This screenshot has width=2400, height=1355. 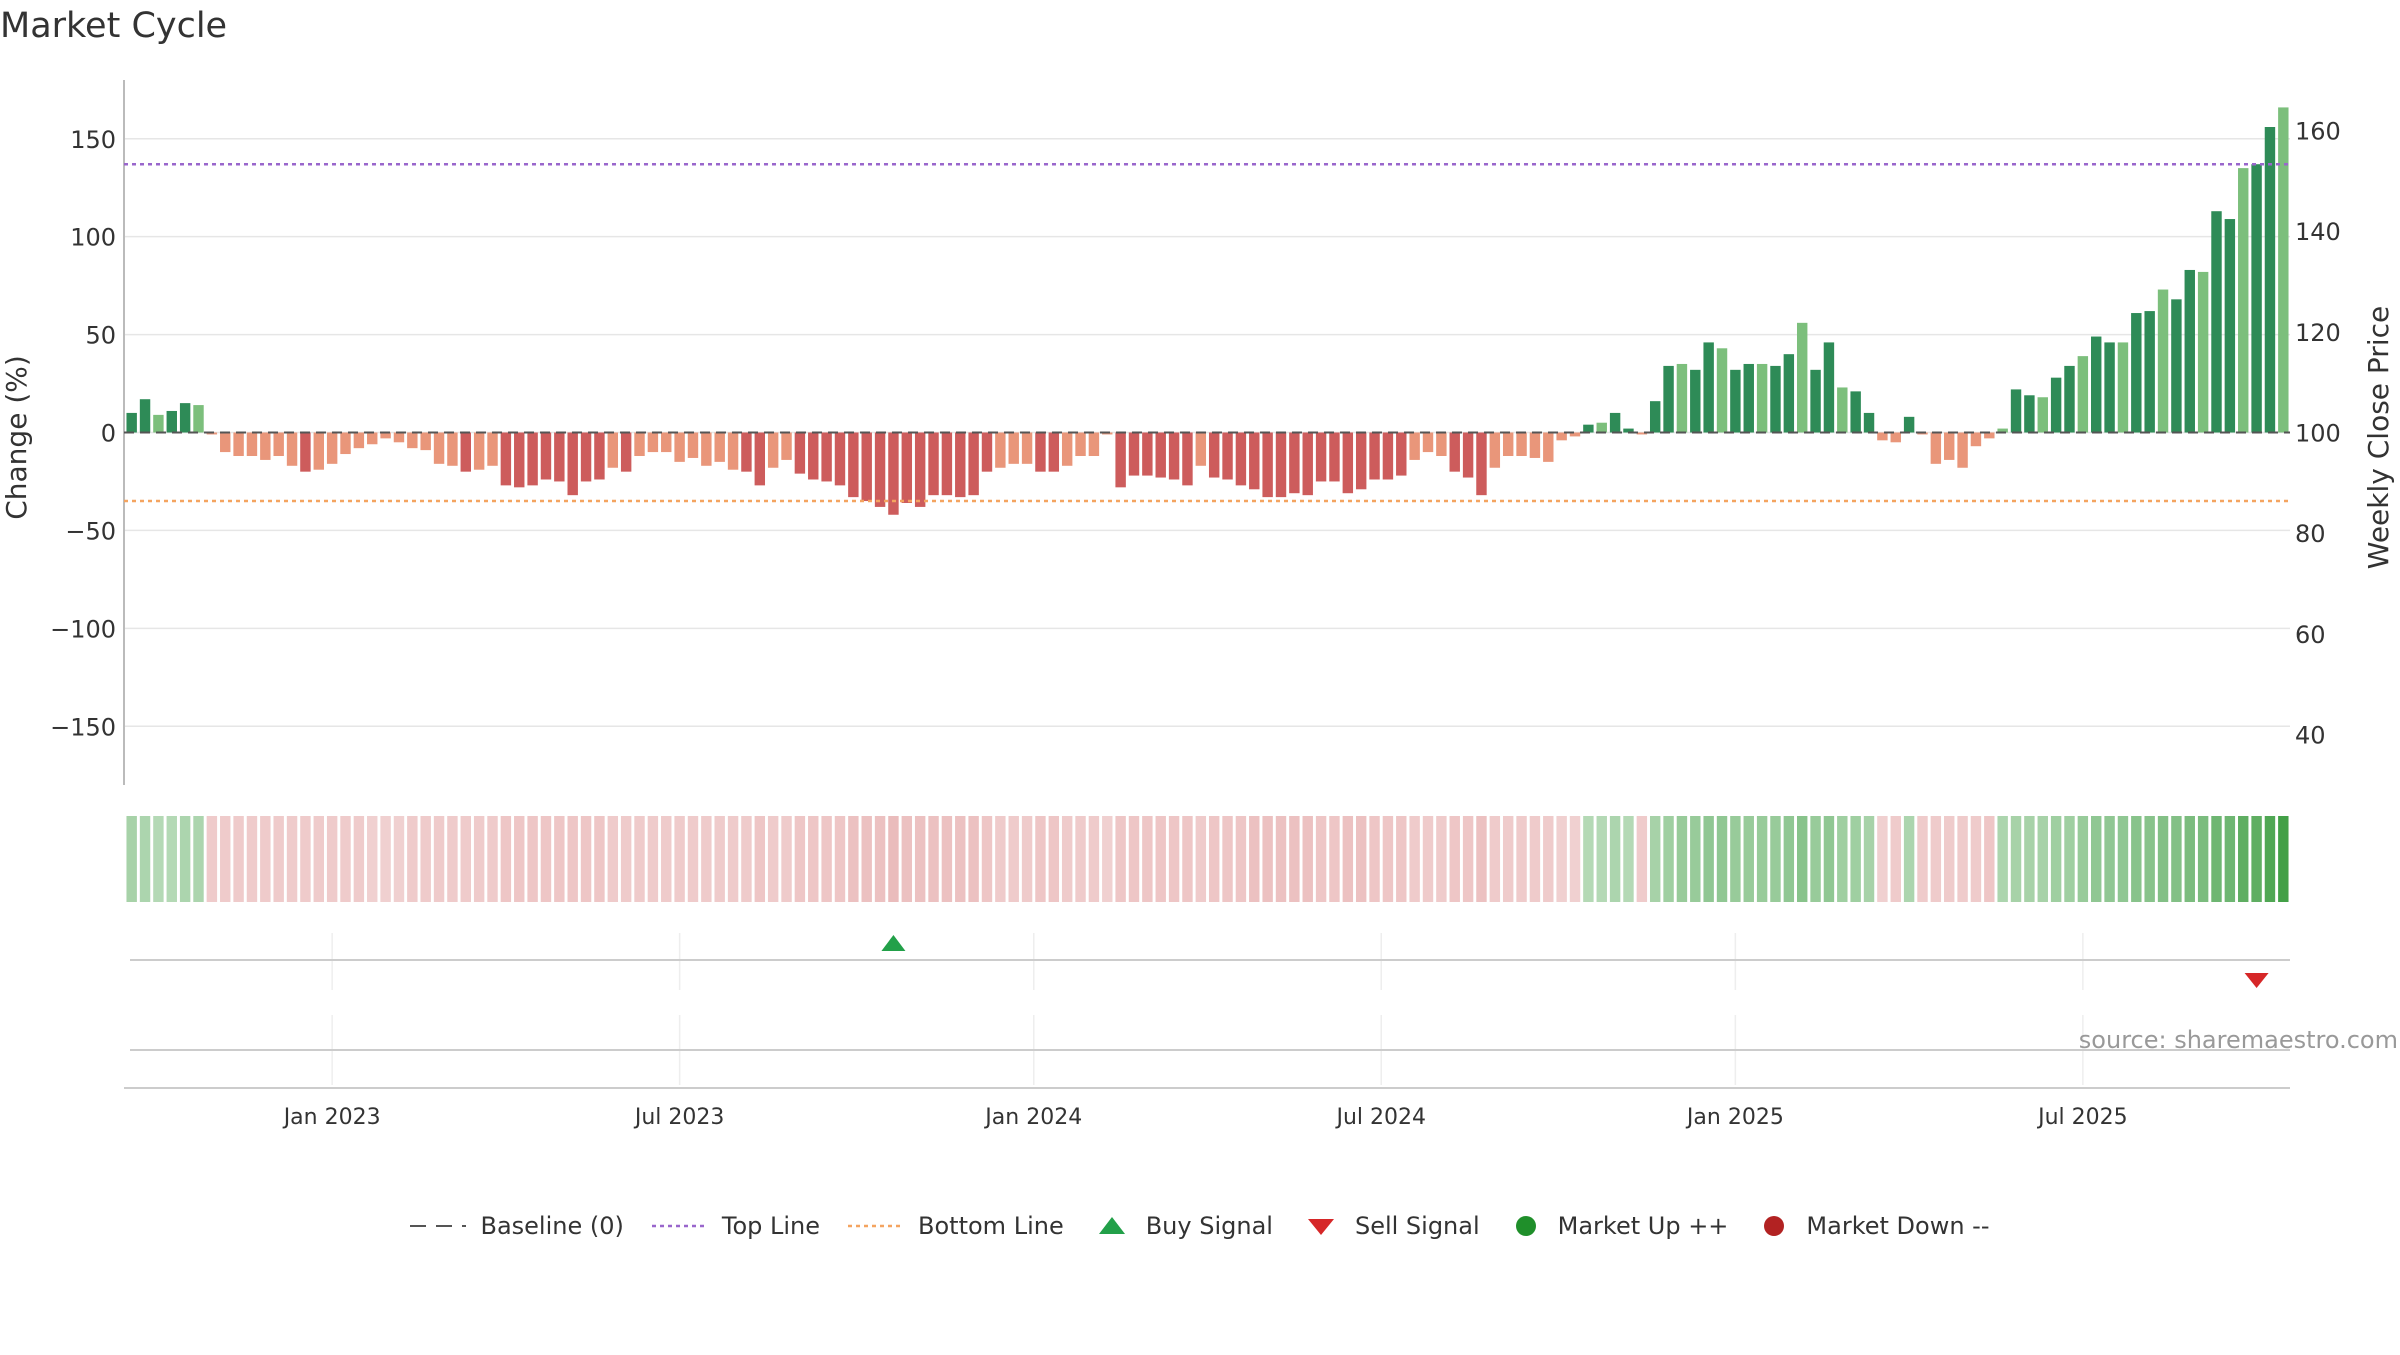 I want to click on y-tick-label-left: 50, so click(x=100, y=336).